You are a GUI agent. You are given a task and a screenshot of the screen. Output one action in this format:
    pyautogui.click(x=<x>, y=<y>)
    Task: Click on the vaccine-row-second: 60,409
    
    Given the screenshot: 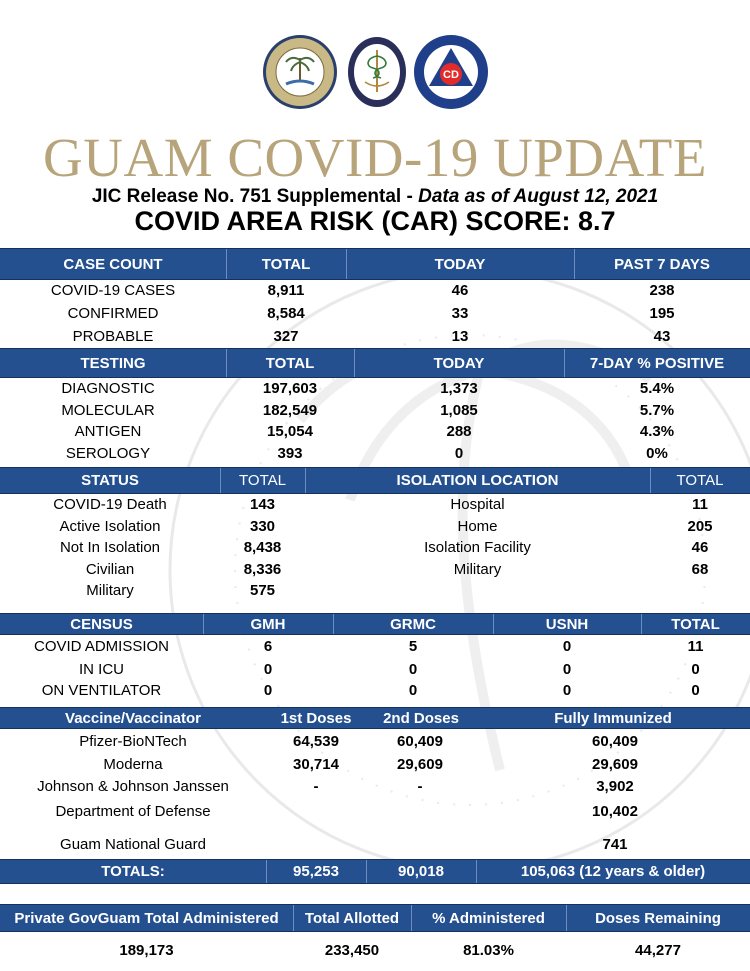 What is the action you would take?
    pyautogui.click(x=420, y=741)
    